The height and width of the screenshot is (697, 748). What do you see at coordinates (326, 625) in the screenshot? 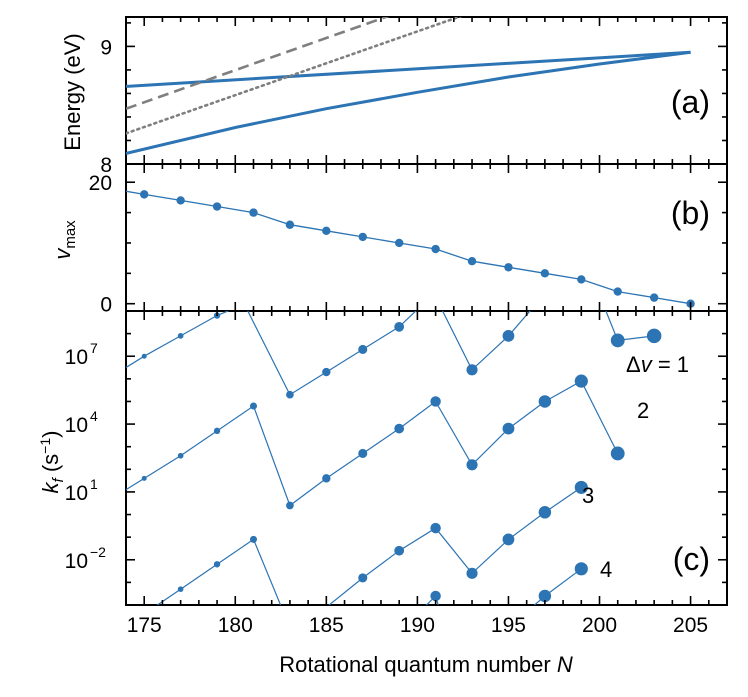
I see `xtick-label: 185` at bounding box center [326, 625].